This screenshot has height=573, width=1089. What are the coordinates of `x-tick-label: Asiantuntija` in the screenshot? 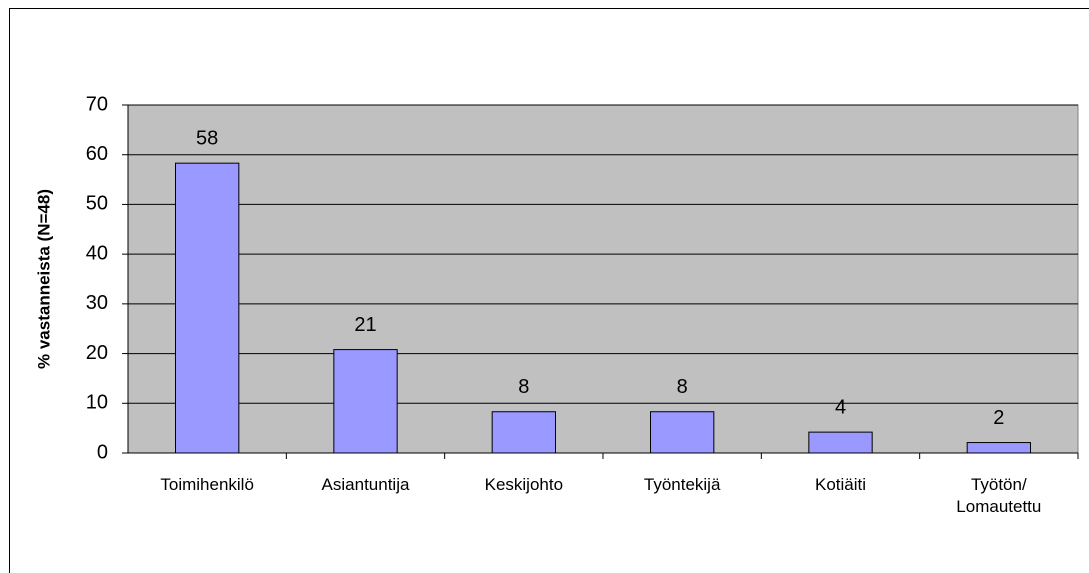 It's located at (365, 484).